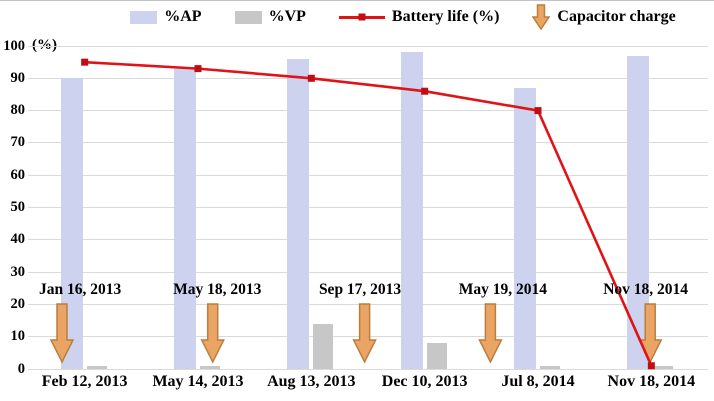 Image resolution: width=714 pixels, height=401 pixels. What do you see at coordinates (144, 17) in the screenshot?
I see `ap-bar-swatch` at bounding box center [144, 17].